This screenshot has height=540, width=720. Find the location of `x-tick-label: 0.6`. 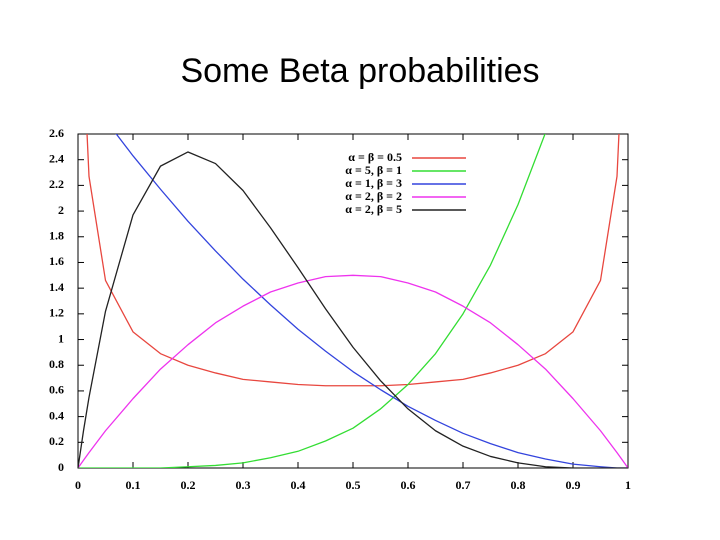

x-tick-label: 0.6 is located at coordinates (408, 485).